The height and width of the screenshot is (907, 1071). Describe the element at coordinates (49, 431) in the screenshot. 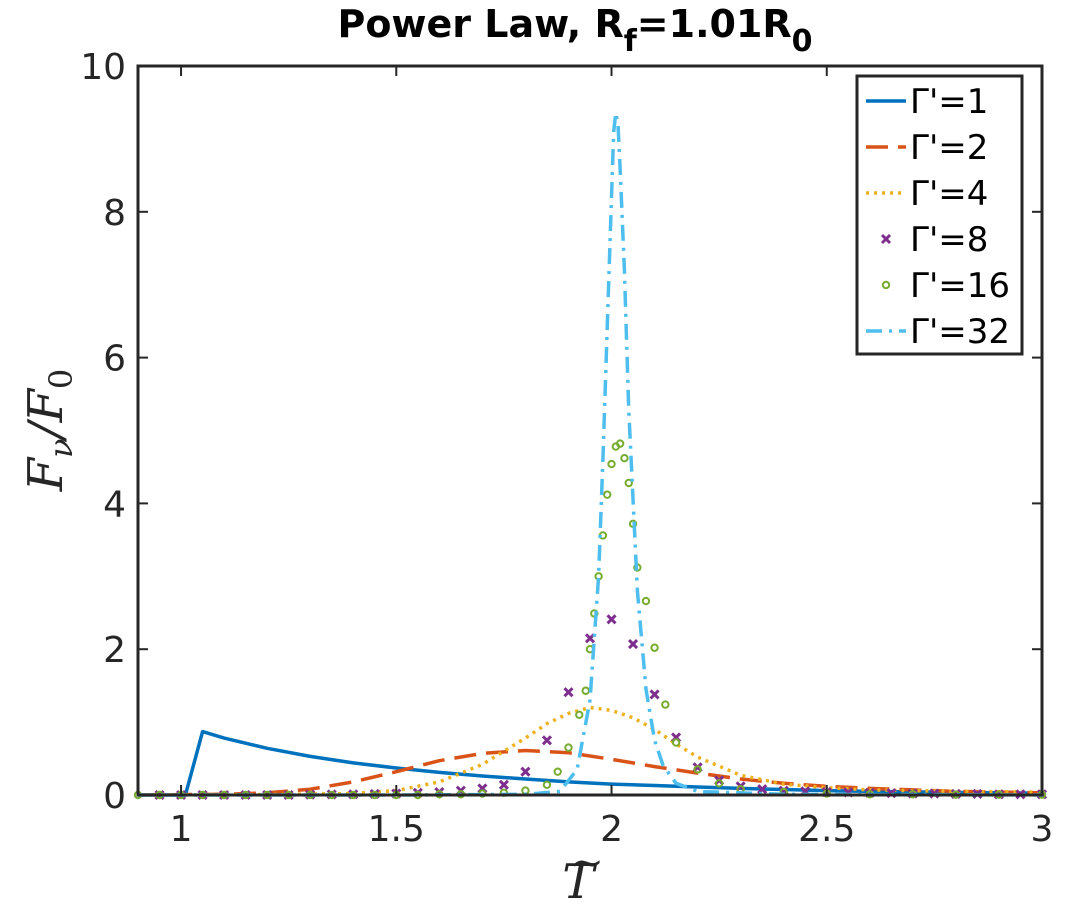

I see `y-axis-label: Fν/F0` at that location.